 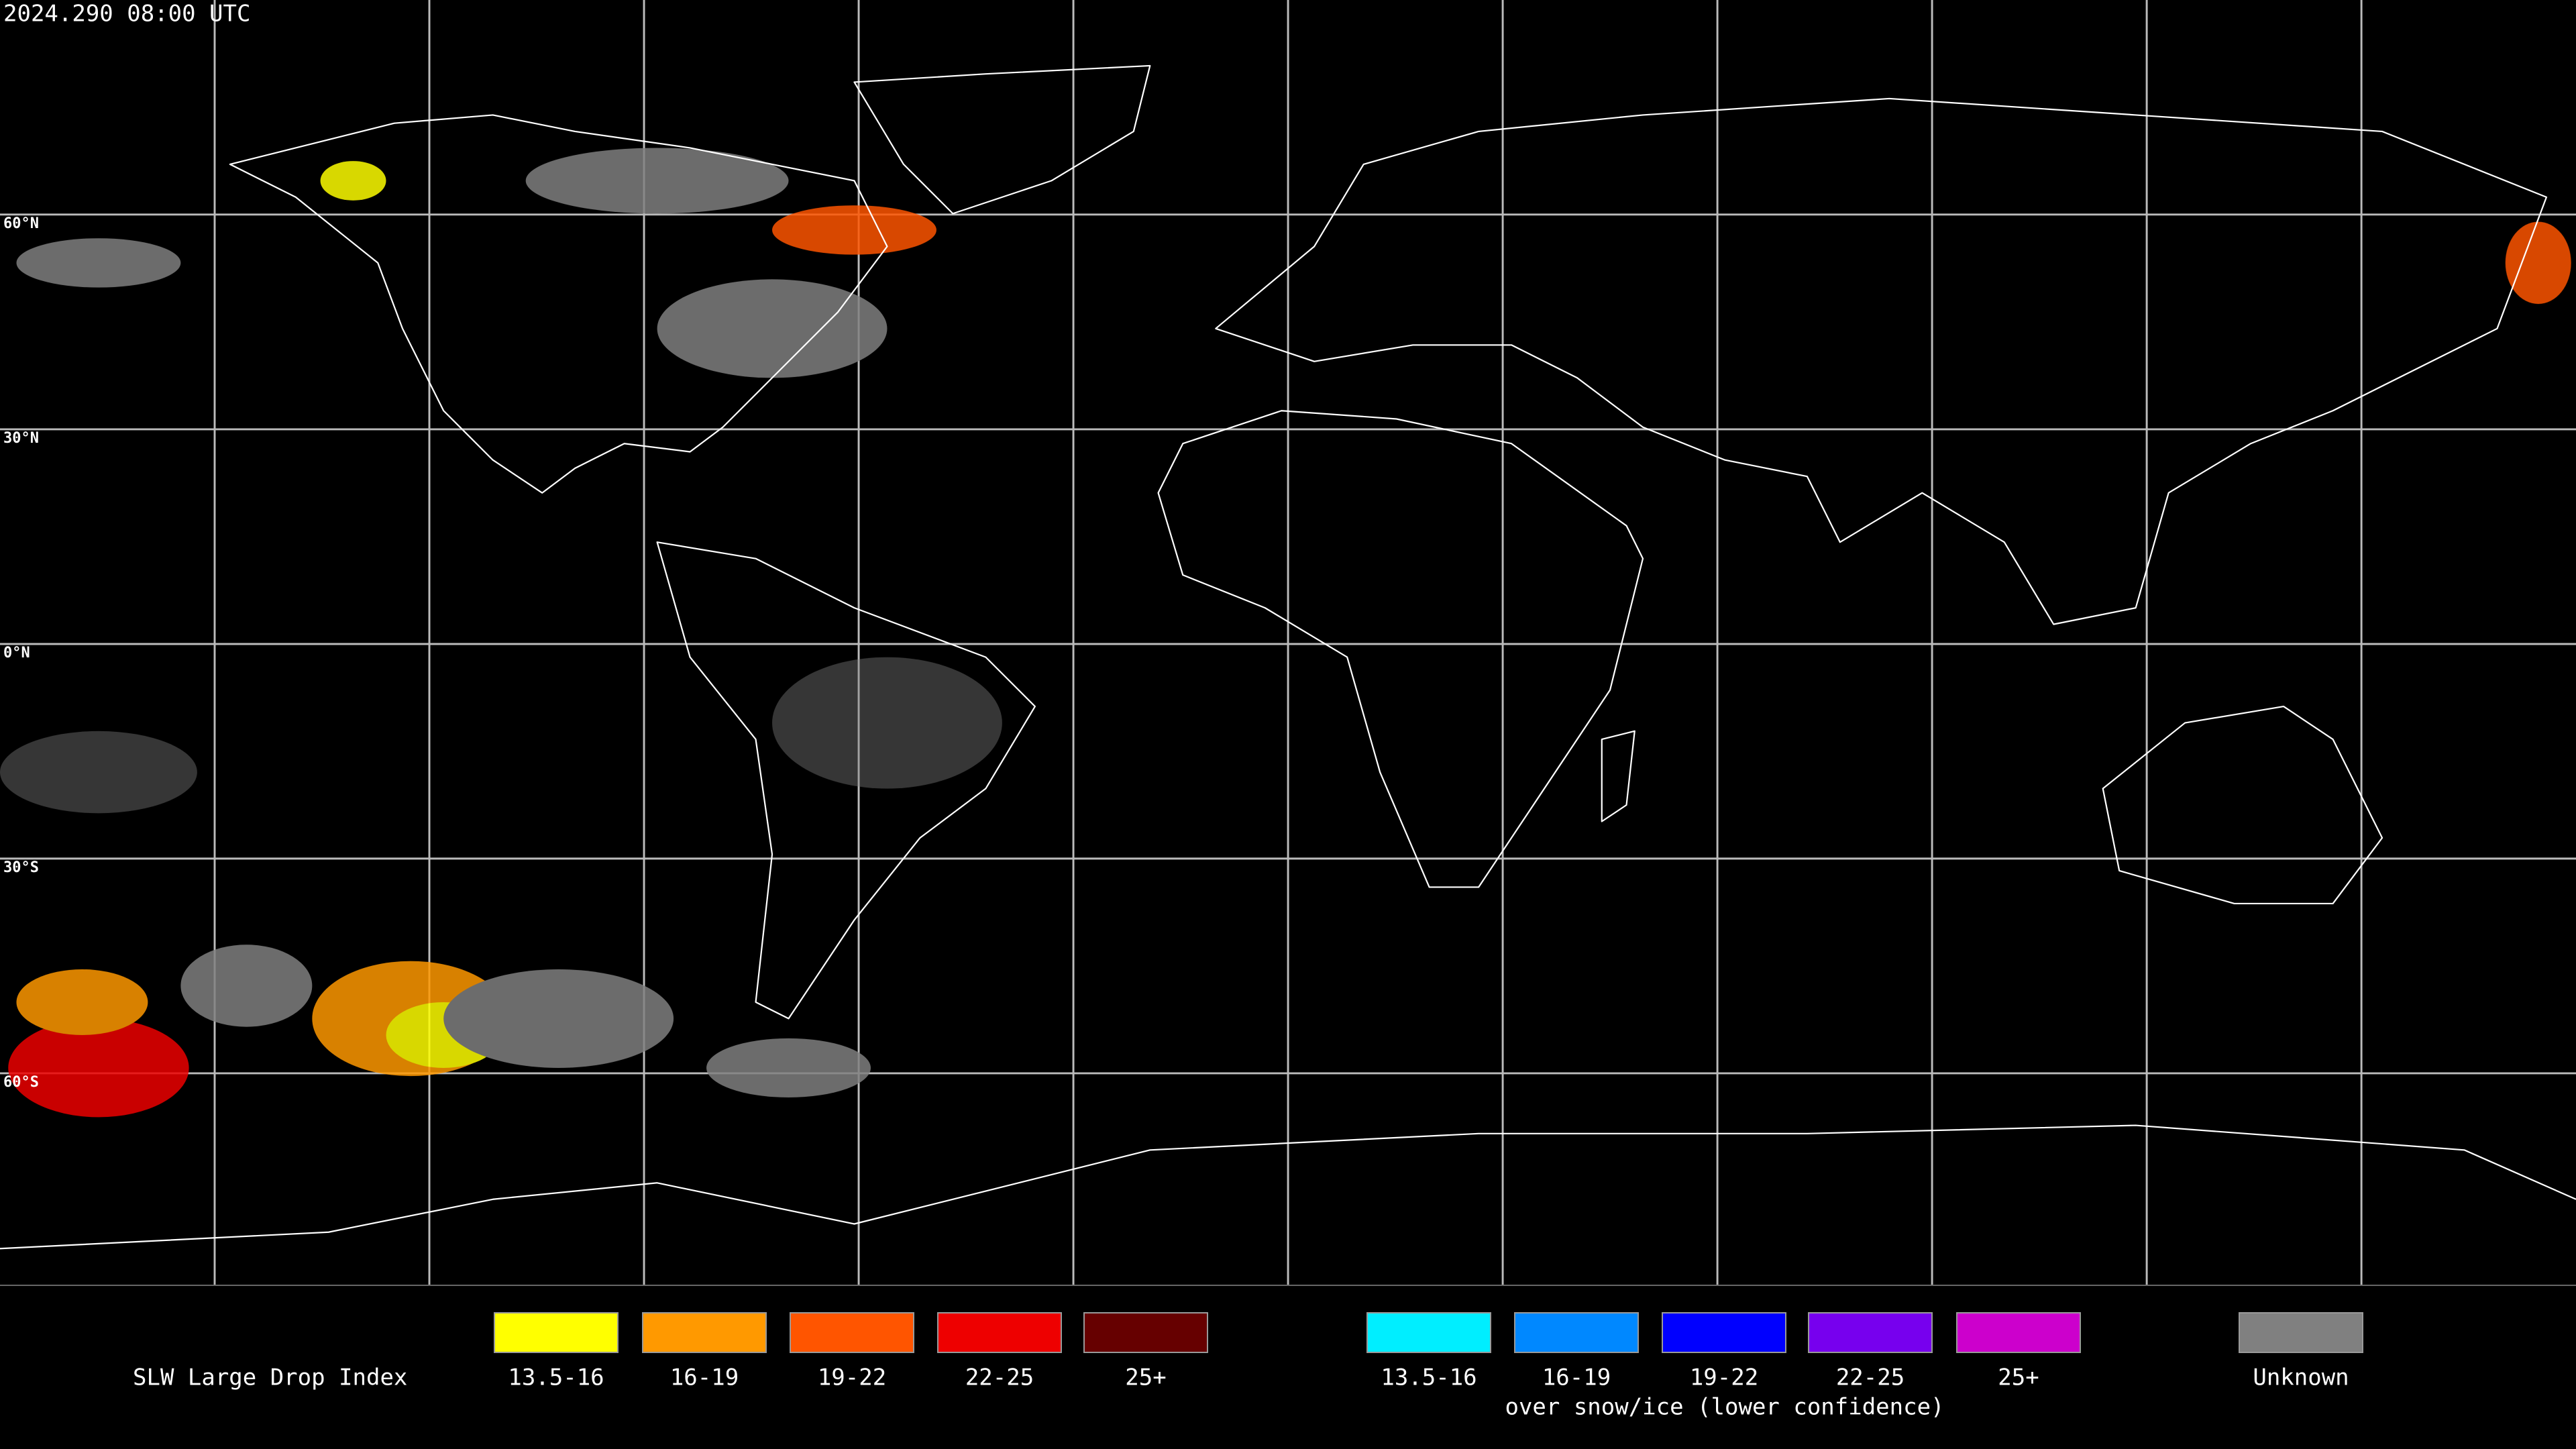 I want to click on lat-label: 30°N, so click(x=21, y=438).